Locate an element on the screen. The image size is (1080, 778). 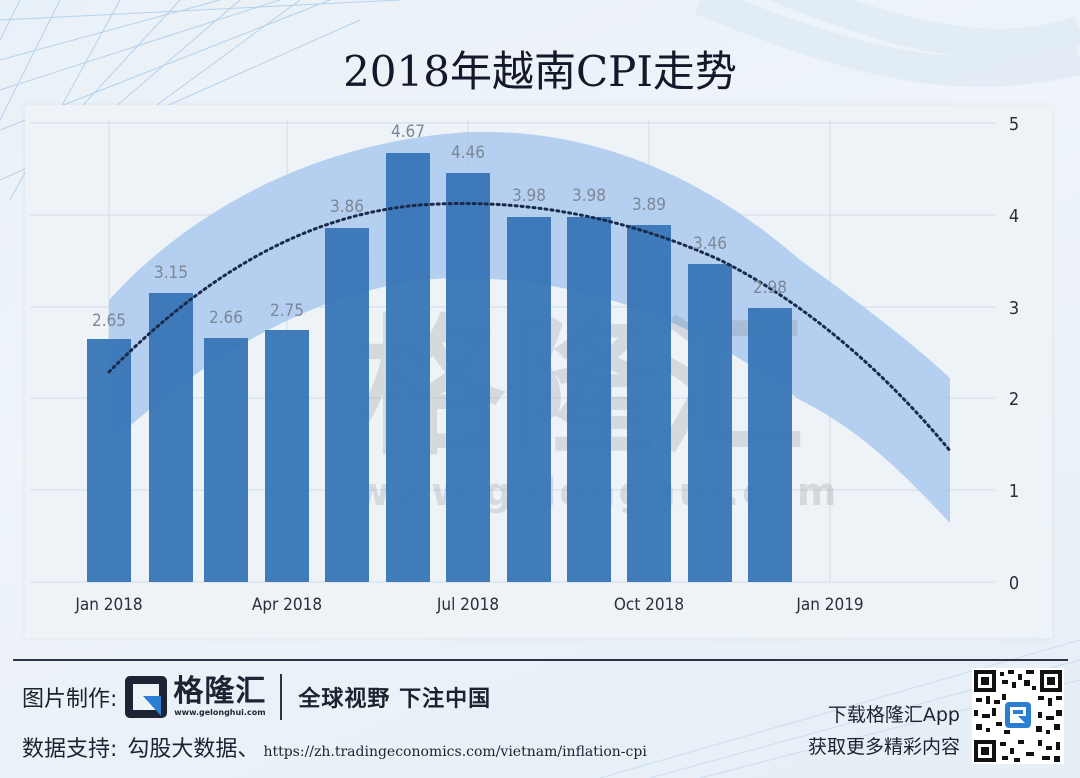
brand-name: 格隆汇 is located at coordinates (220, 691).